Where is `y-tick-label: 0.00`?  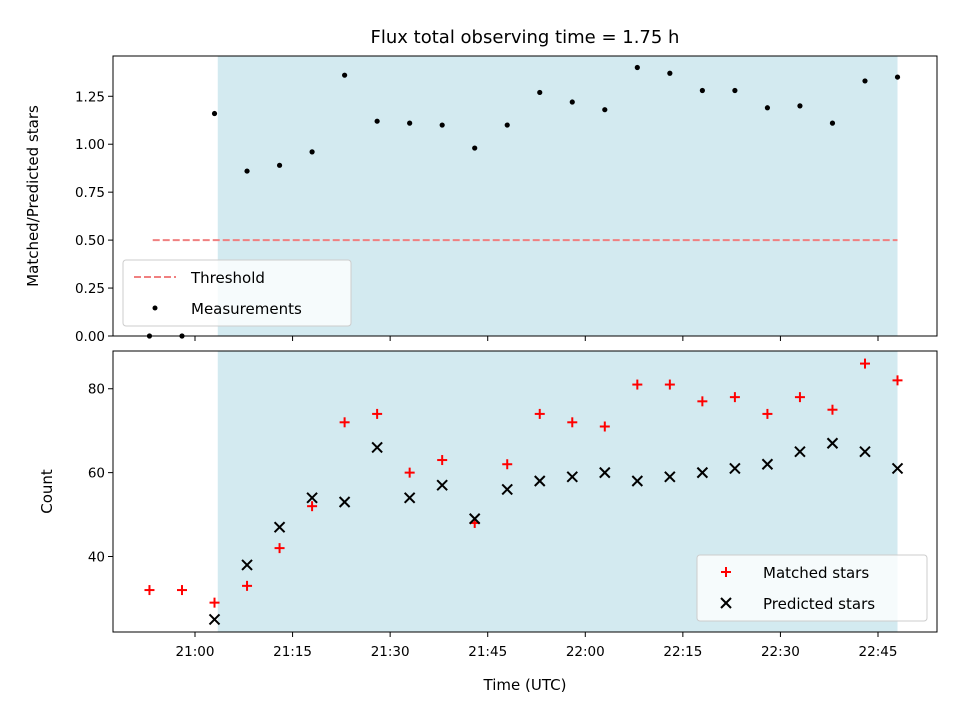
y-tick-label: 0.00 is located at coordinates (90, 337).